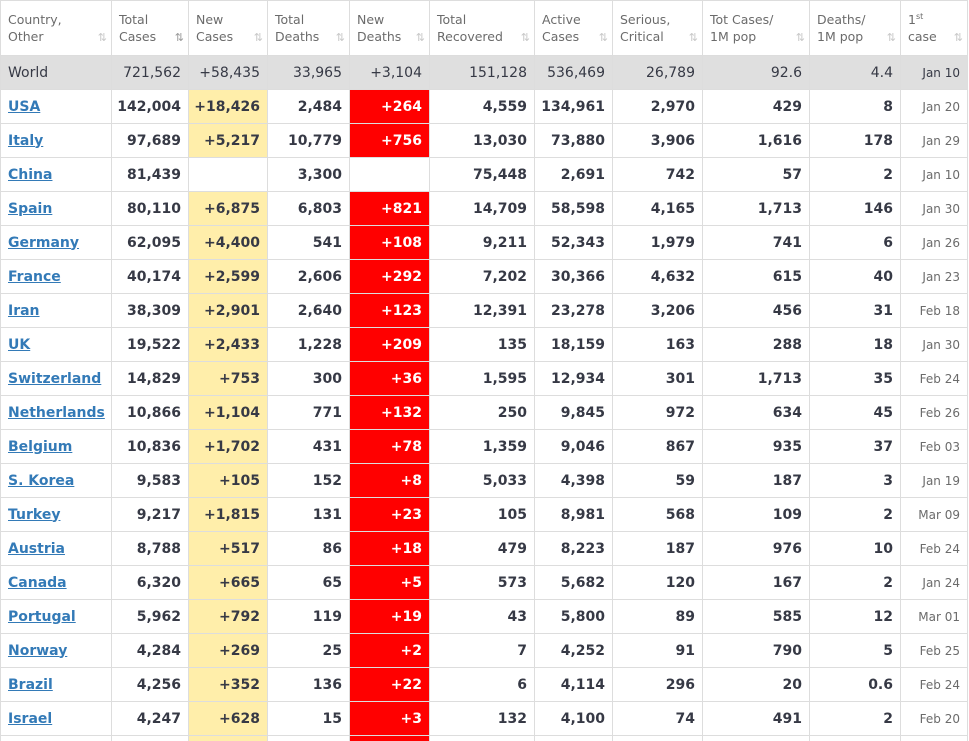  Describe the element at coordinates (482, 718) in the screenshot. I see `cell-total-recovered: 132` at that location.